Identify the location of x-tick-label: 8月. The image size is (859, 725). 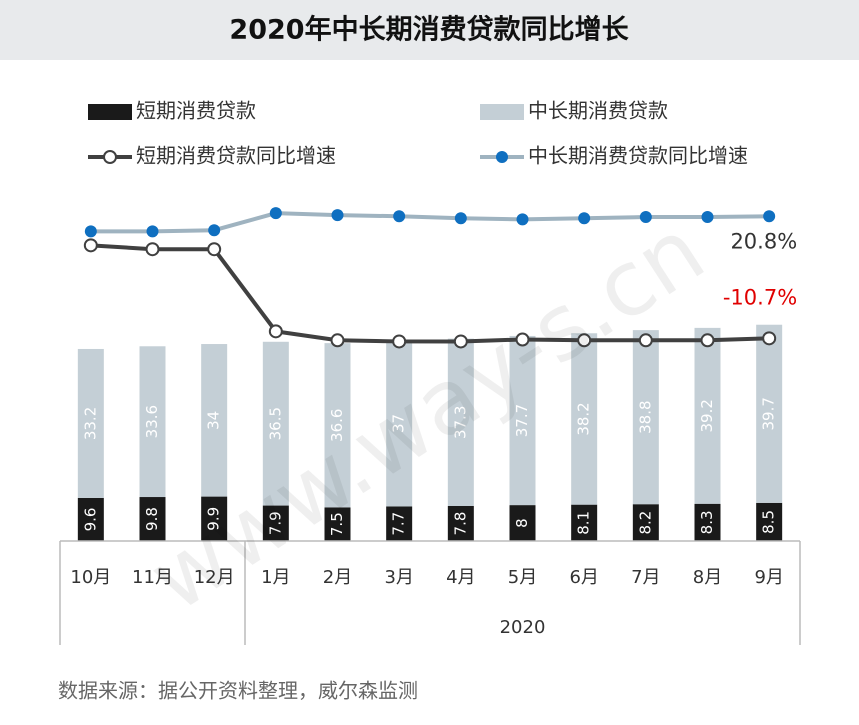
(707, 577).